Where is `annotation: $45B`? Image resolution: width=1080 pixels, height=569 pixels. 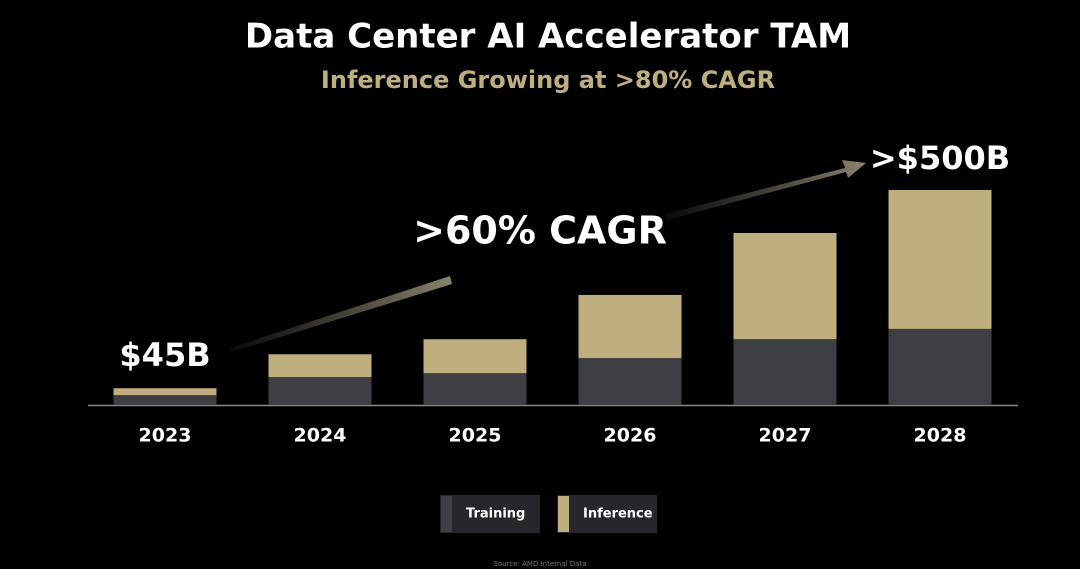
annotation: $45B is located at coordinates (164, 355).